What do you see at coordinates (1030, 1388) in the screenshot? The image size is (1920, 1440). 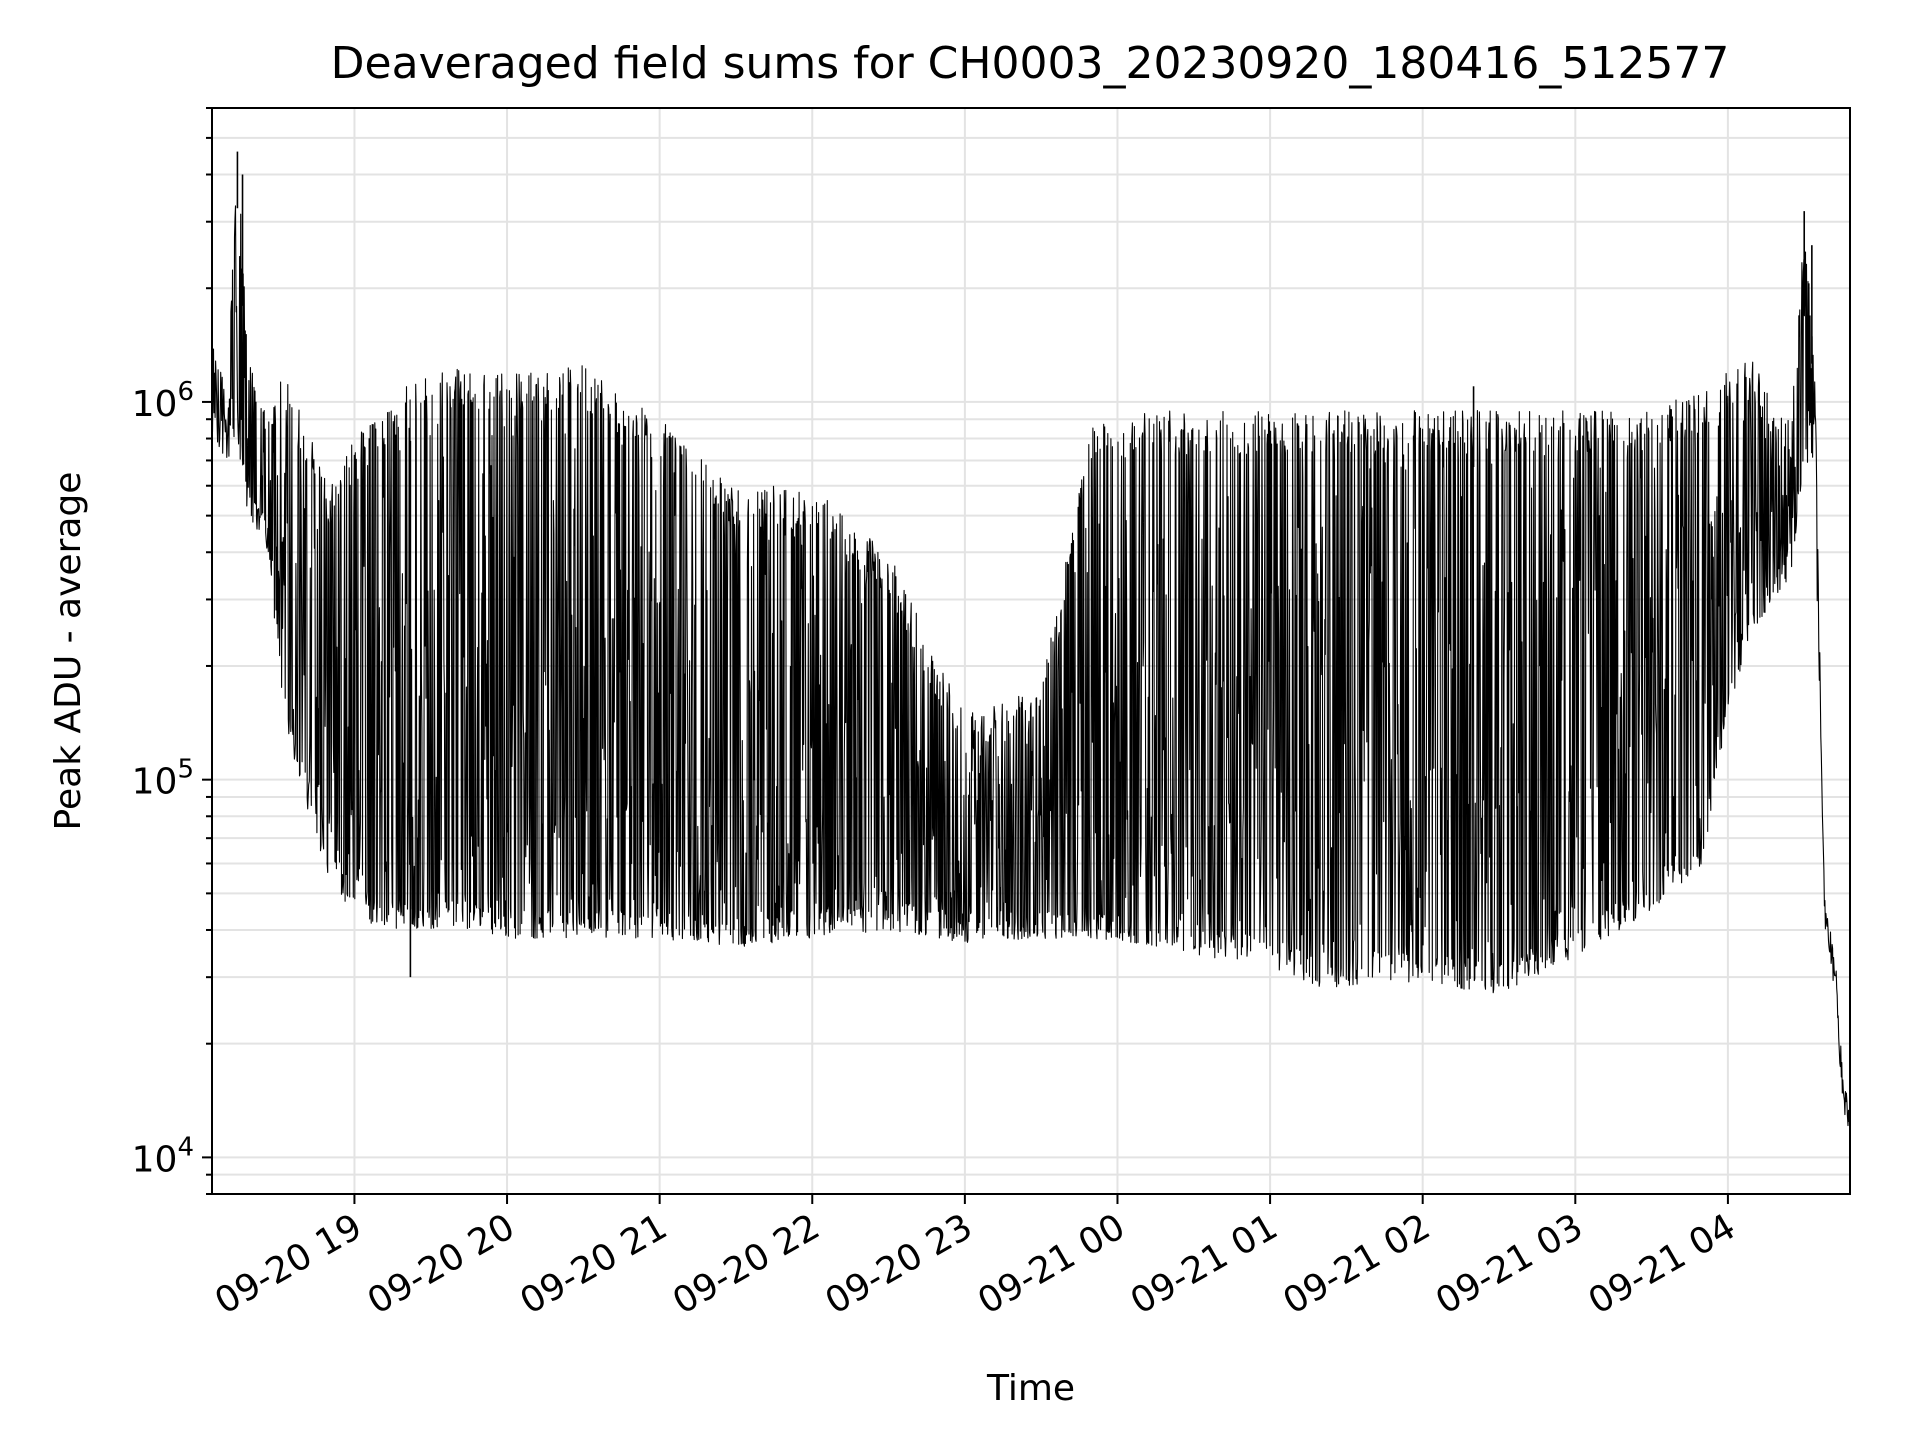 I see `x-axis-label: Time` at bounding box center [1030, 1388].